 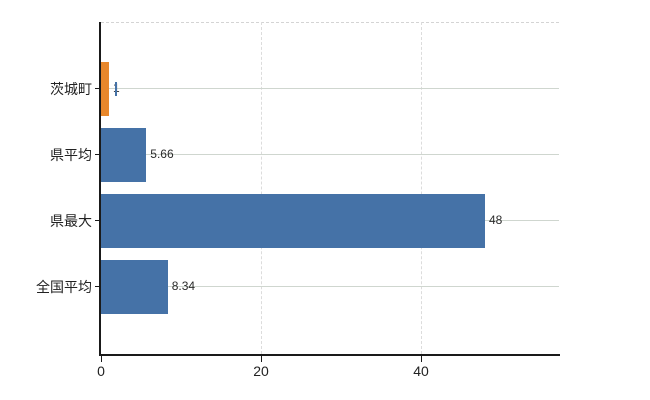 What do you see at coordinates (115, 89) in the screenshot?
I see `stray-vertical-mark` at bounding box center [115, 89].